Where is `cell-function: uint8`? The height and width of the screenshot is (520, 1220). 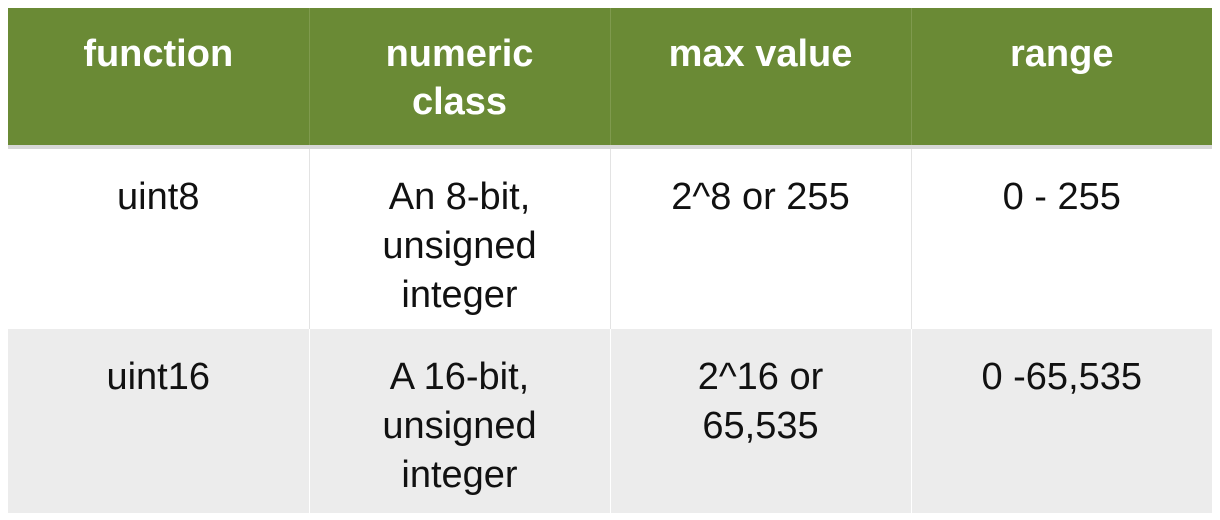
cell-function: uint8 is located at coordinates (159, 239).